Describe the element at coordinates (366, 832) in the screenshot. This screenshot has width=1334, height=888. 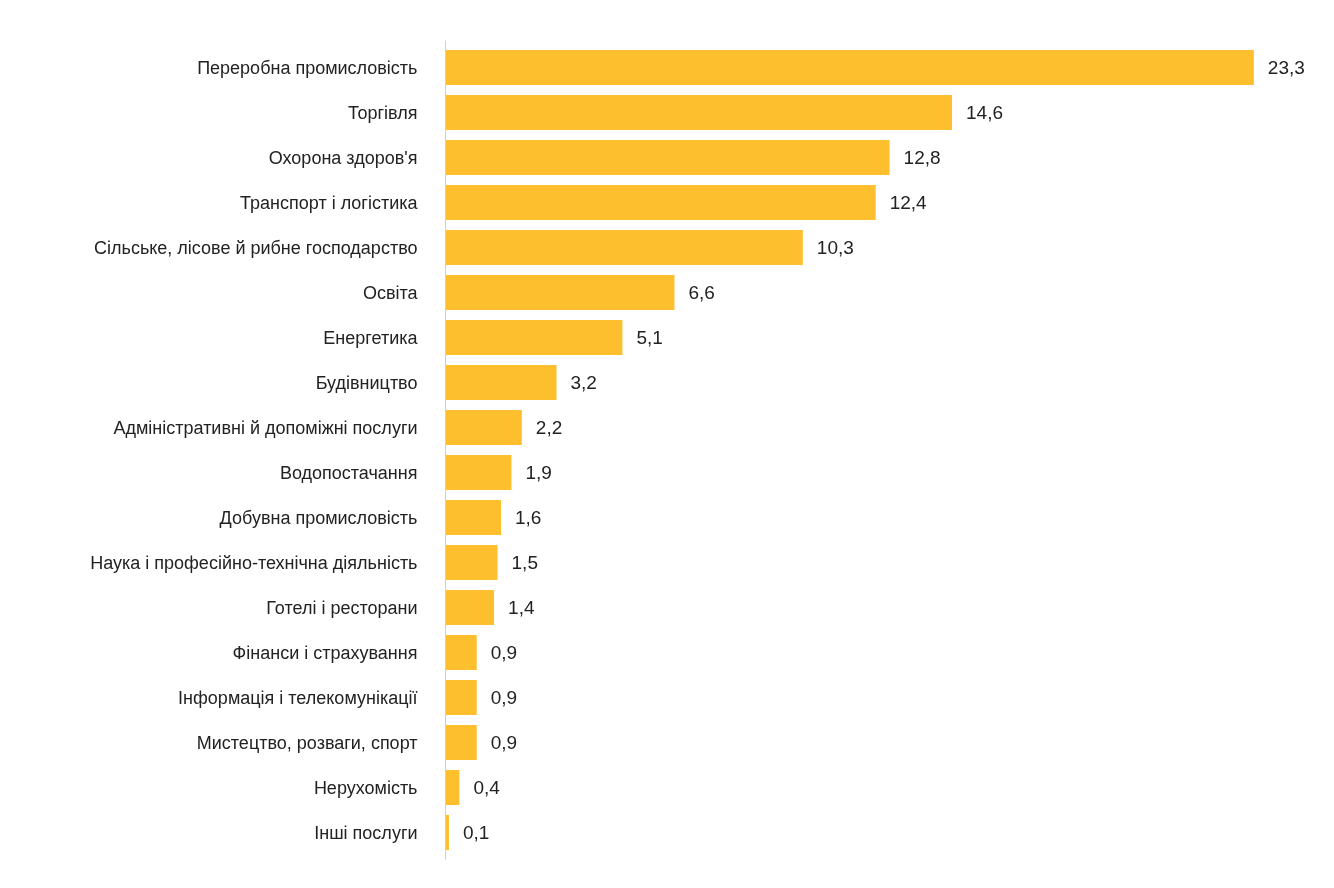
I see `y-tick-label: Інші послуги` at that location.